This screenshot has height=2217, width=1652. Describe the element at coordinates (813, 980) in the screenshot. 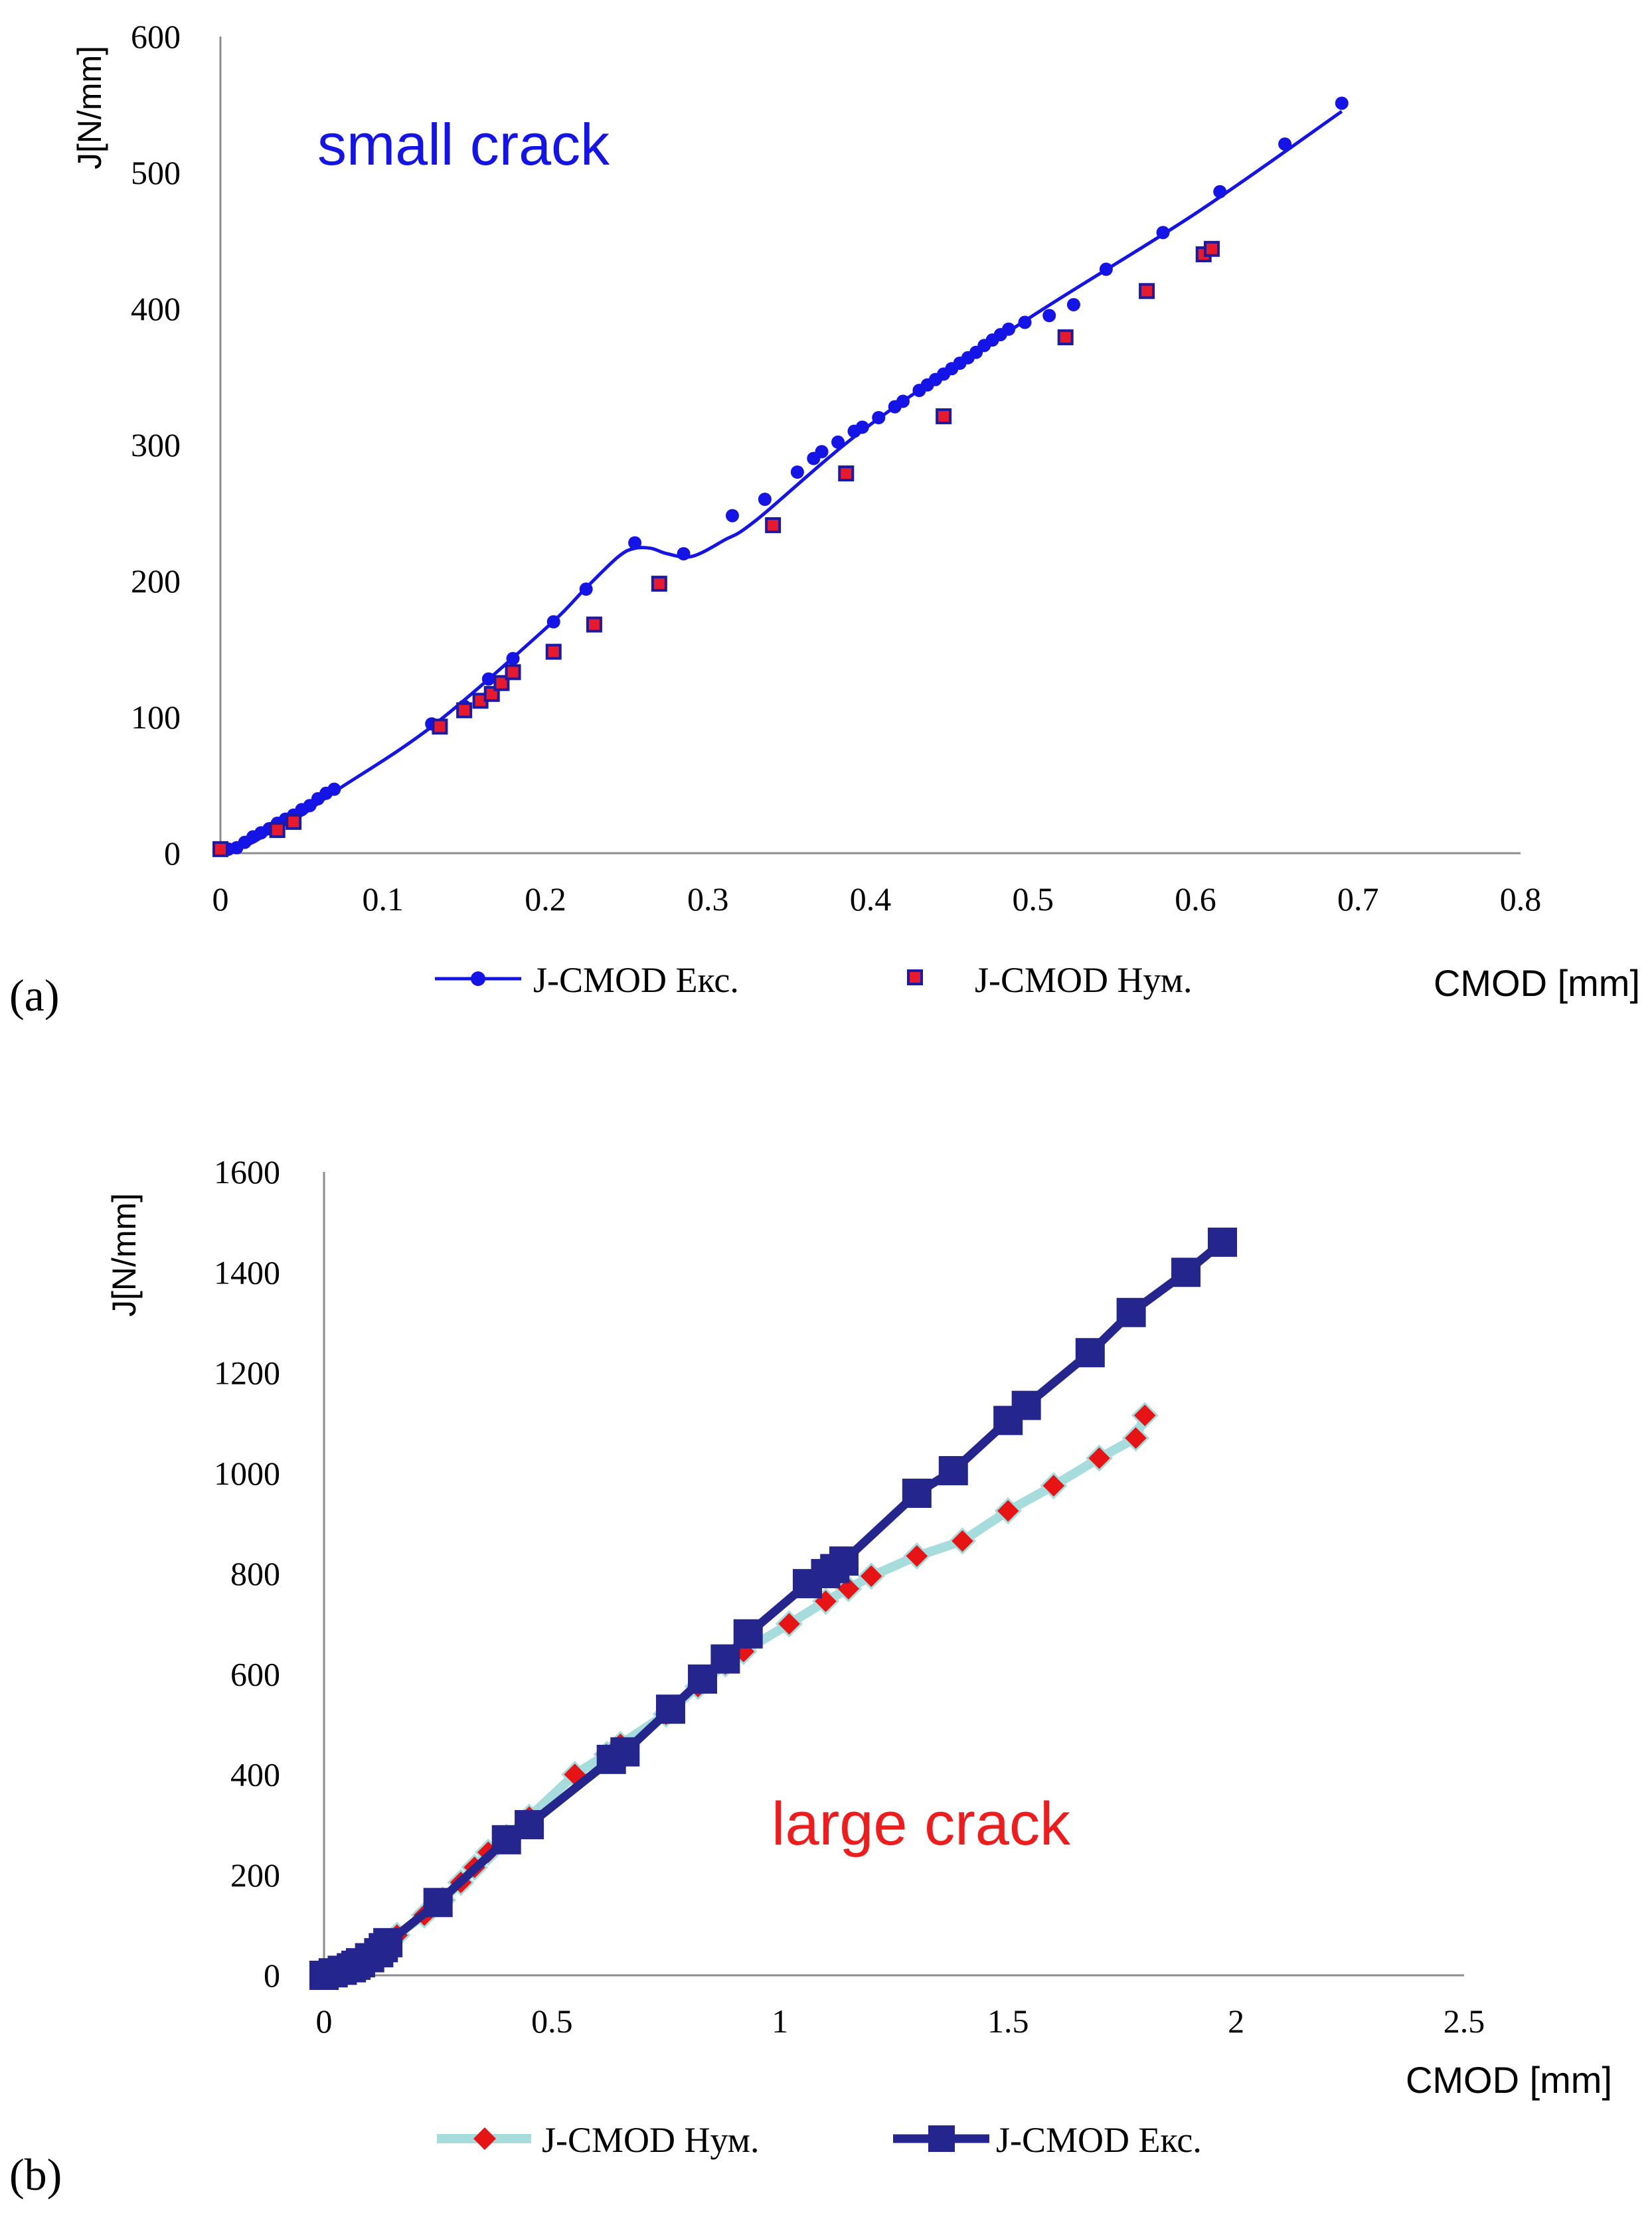

I see `panel-a-legend: J-CMOD Екс. J-CMOD Нум.` at that location.